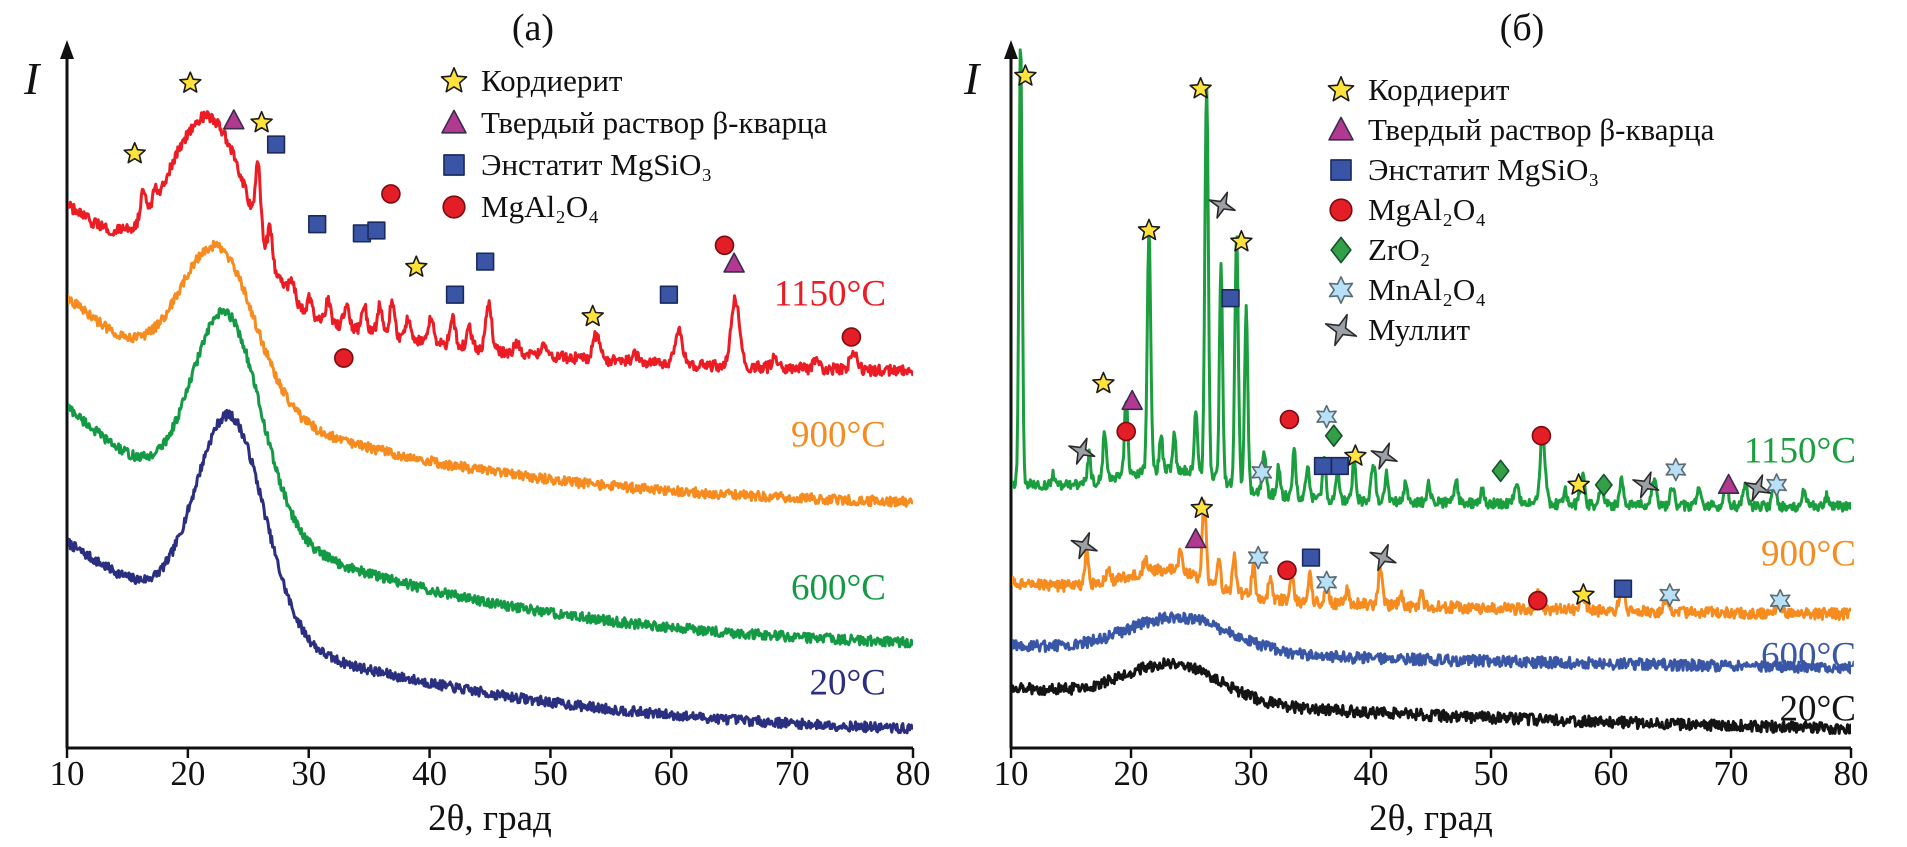  What do you see at coordinates (454, 121) in the screenshot?
I see `triangle-legend-icon` at bounding box center [454, 121].